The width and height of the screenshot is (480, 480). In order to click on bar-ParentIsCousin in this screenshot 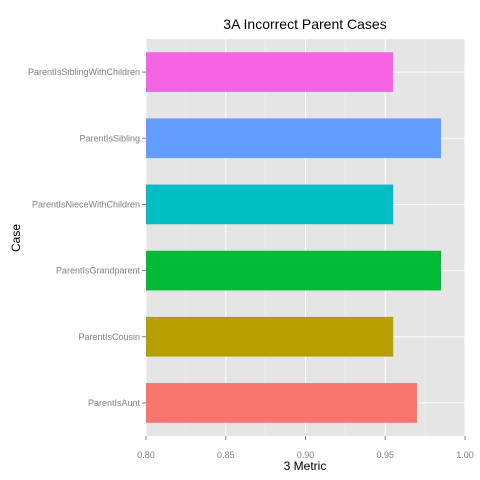, I will do `click(270, 336)`.